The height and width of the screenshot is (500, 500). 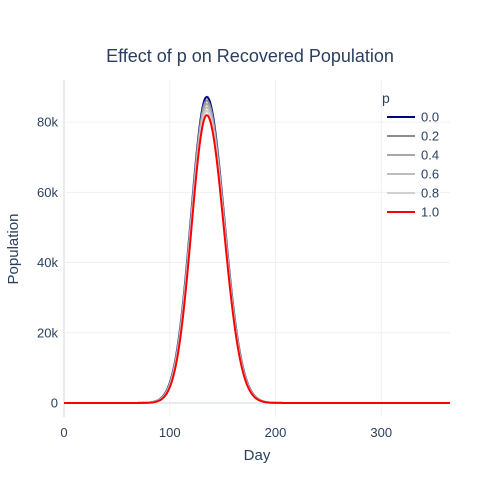 What do you see at coordinates (413, 155) in the screenshot?
I see `legend-item: 0.4` at bounding box center [413, 155].